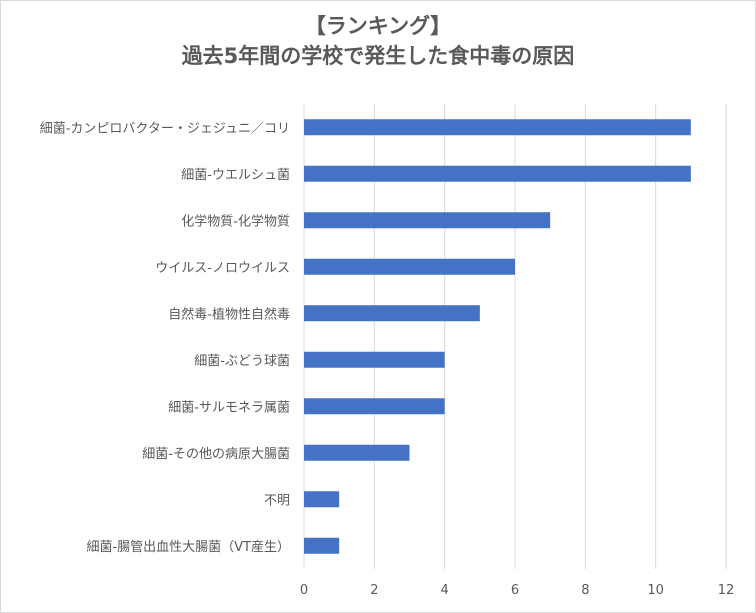 The height and width of the screenshot is (613, 756). What do you see at coordinates (222, 268) in the screenshot?
I see `category-label: ウイルス-ノロウイルス` at bounding box center [222, 268].